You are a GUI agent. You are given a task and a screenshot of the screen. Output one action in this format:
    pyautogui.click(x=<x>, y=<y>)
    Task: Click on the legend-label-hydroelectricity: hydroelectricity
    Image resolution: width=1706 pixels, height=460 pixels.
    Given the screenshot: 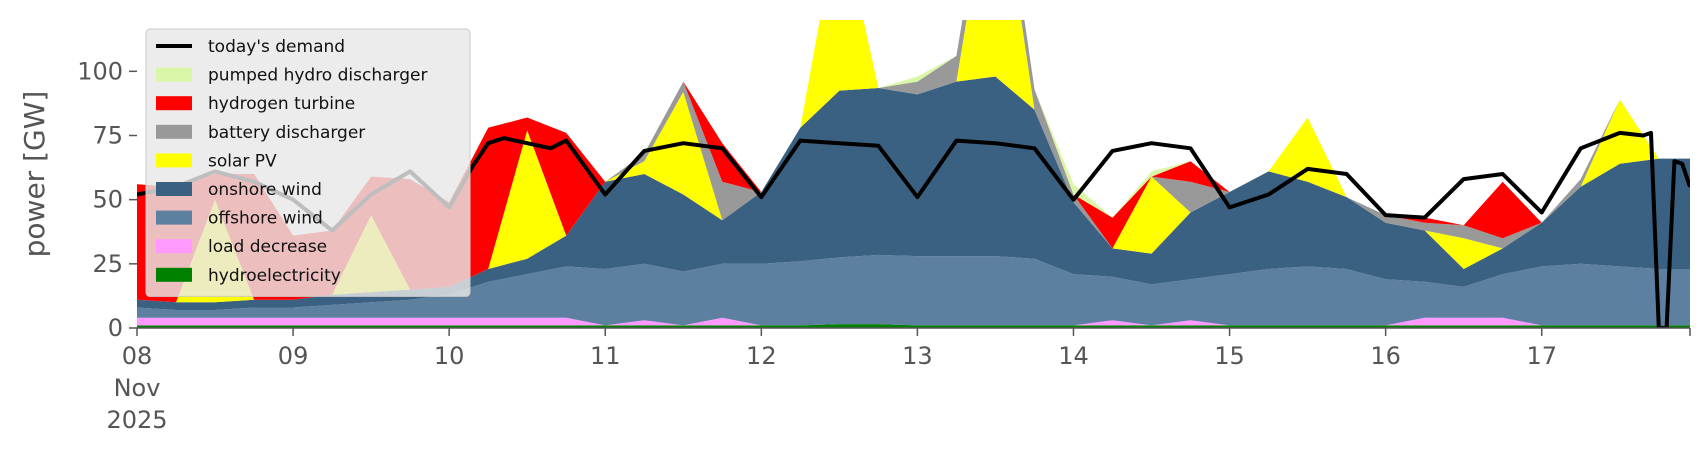 What is the action you would take?
    pyautogui.click(x=274, y=276)
    